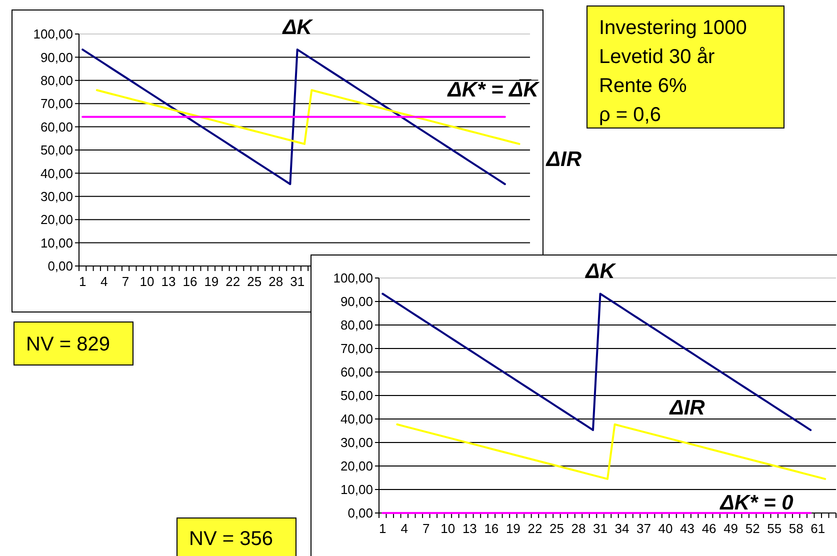  What do you see at coordinates (796, 528) in the screenshot?
I see `x-tick-label: 58` at bounding box center [796, 528].